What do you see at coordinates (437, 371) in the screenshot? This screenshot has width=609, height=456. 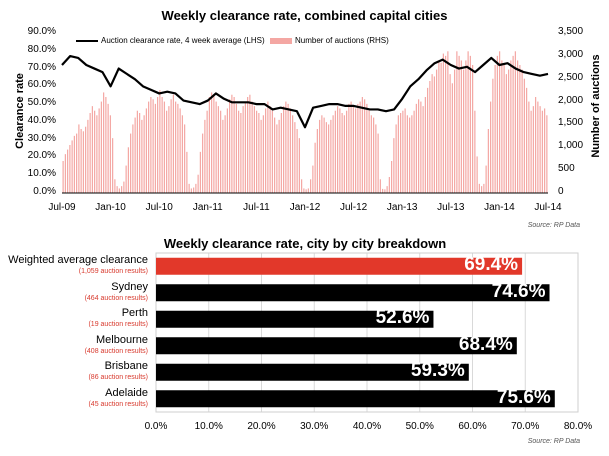 I see `bar-value-label: 59.3%` at bounding box center [437, 371].